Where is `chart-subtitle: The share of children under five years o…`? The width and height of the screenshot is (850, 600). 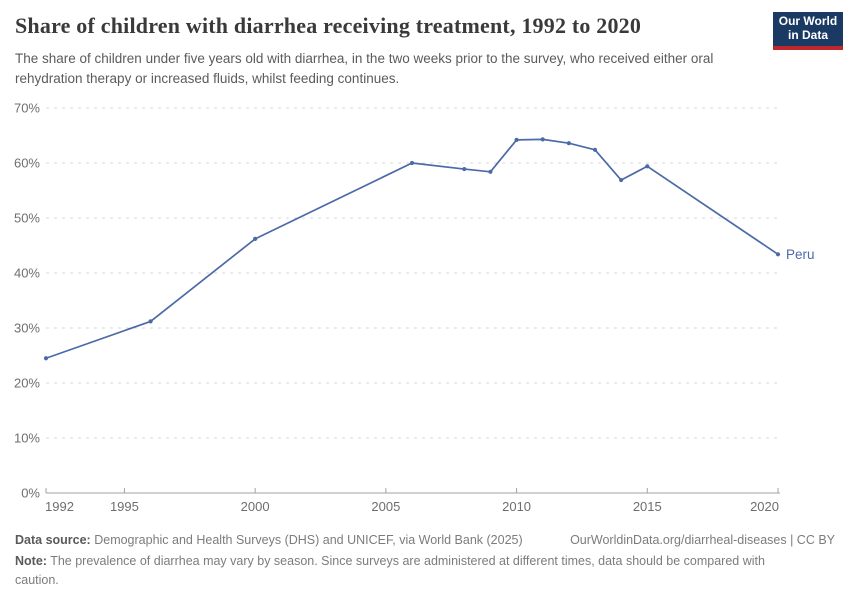
chart-subtitle: The share of children under five years o… is located at coordinates (364, 68).